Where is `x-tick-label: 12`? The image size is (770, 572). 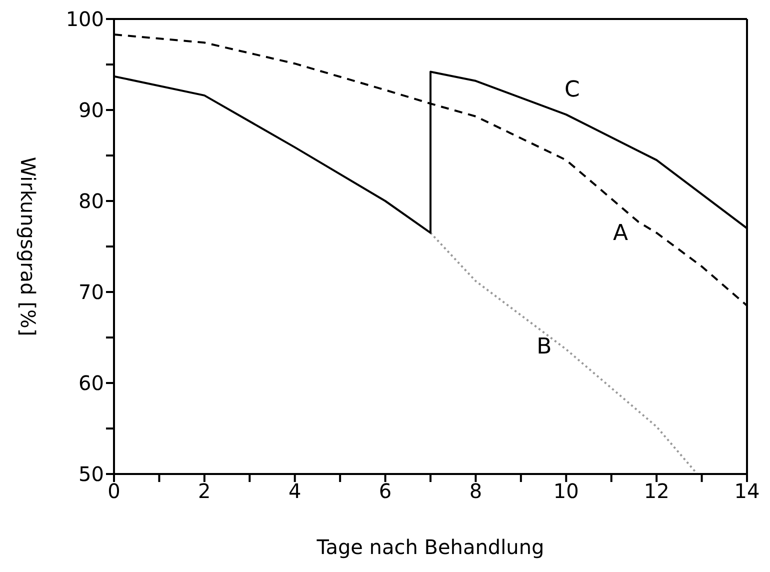 x-tick-label: 12 is located at coordinates (657, 491).